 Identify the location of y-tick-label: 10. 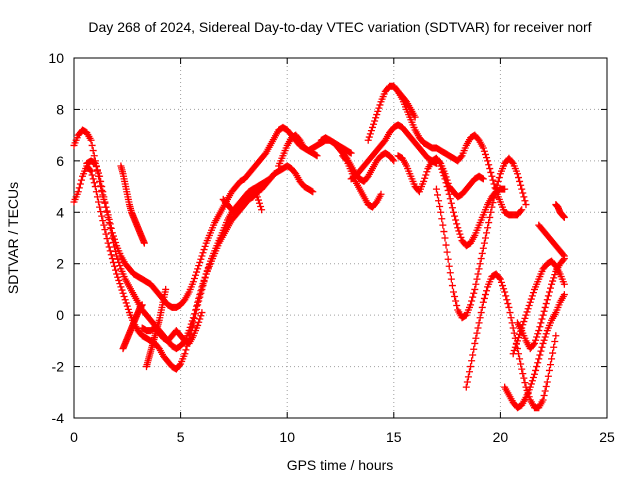
(56, 58).